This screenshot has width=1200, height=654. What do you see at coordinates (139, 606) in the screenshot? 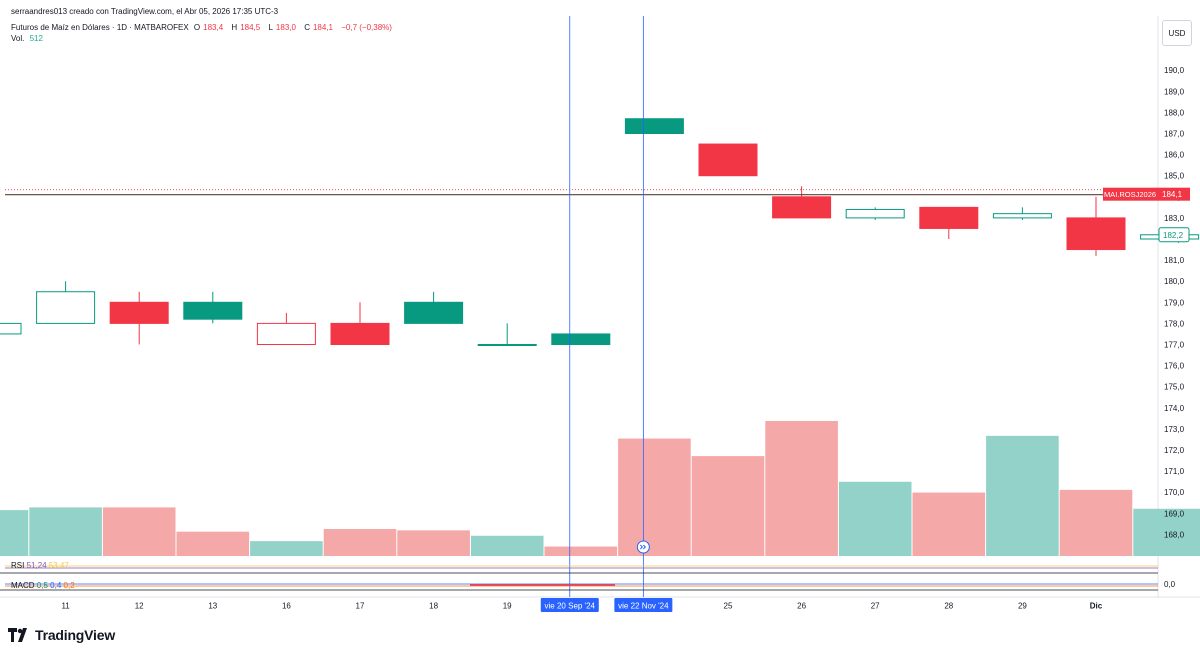
I see `time-tick-label: 12` at bounding box center [139, 606].